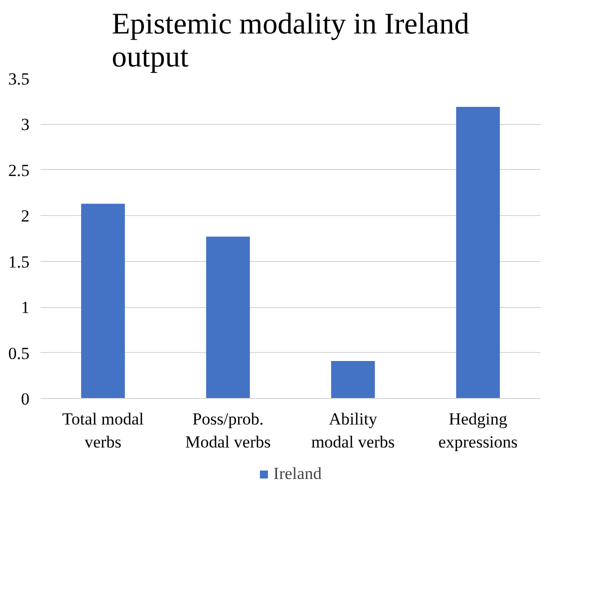 The image size is (606, 613). Describe the element at coordinates (19, 170) in the screenshot. I see `y-tick-label: 2.5` at that location.